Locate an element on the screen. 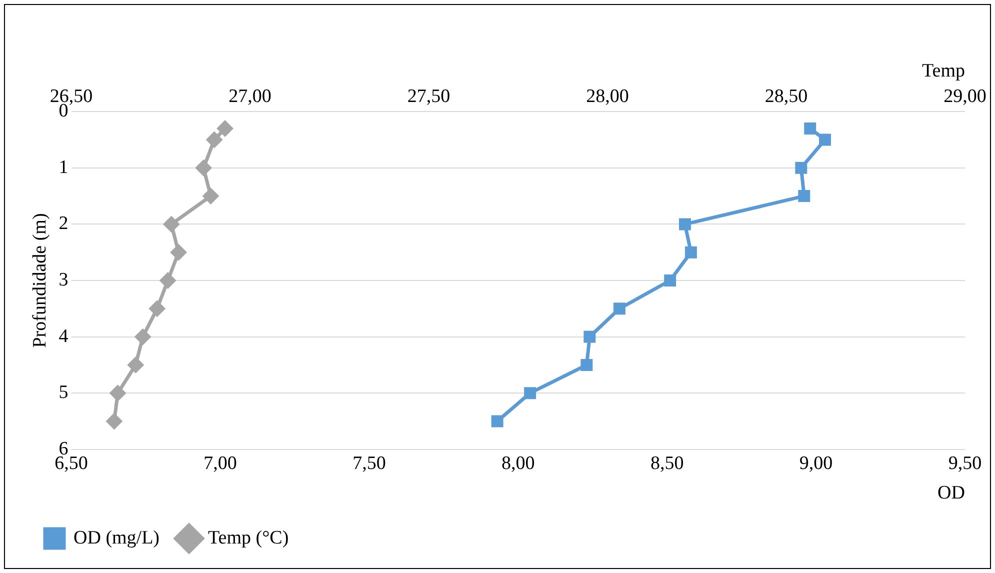 The image size is (995, 573). x2-axis-title: Temp is located at coordinates (943, 71).